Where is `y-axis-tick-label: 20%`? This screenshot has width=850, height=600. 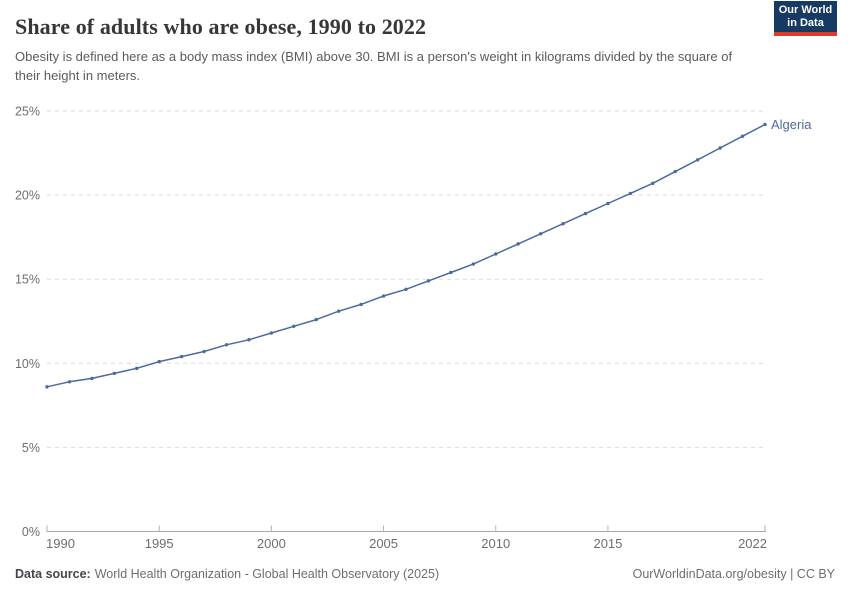
y-axis-tick-label: 20% is located at coordinates (27, 196).